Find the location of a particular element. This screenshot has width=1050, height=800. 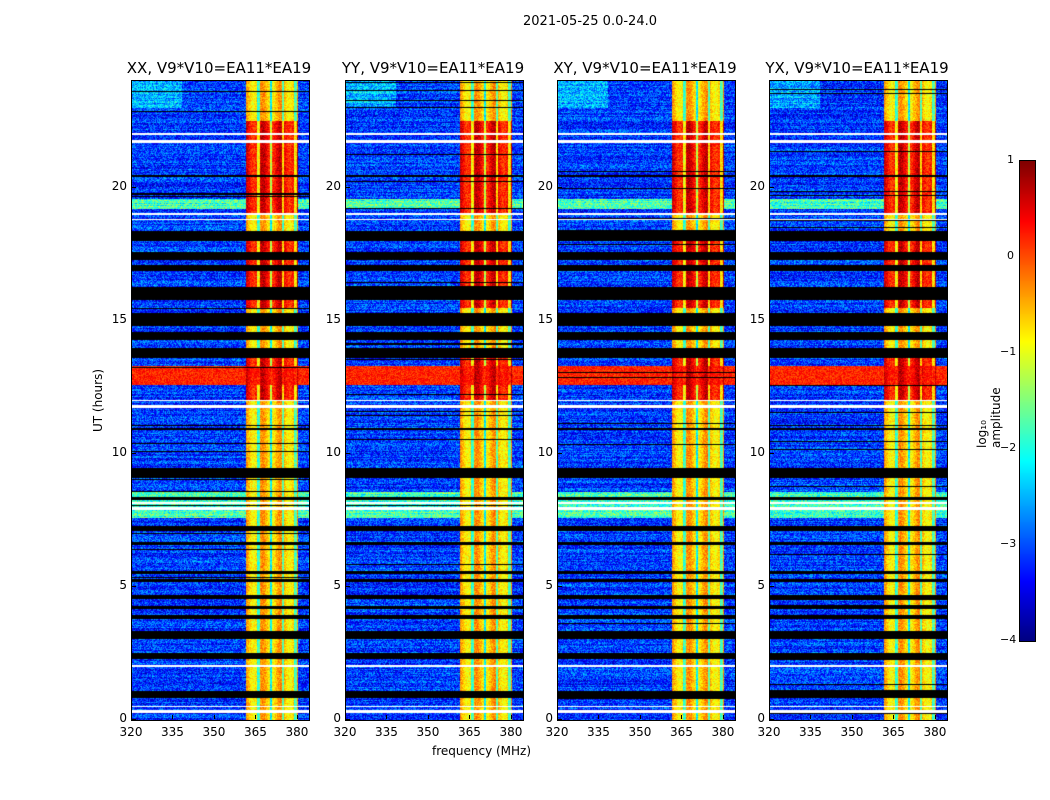

panel-title: XX, V9*V10=EA11*EA19 is located at coordinates (219, 68).